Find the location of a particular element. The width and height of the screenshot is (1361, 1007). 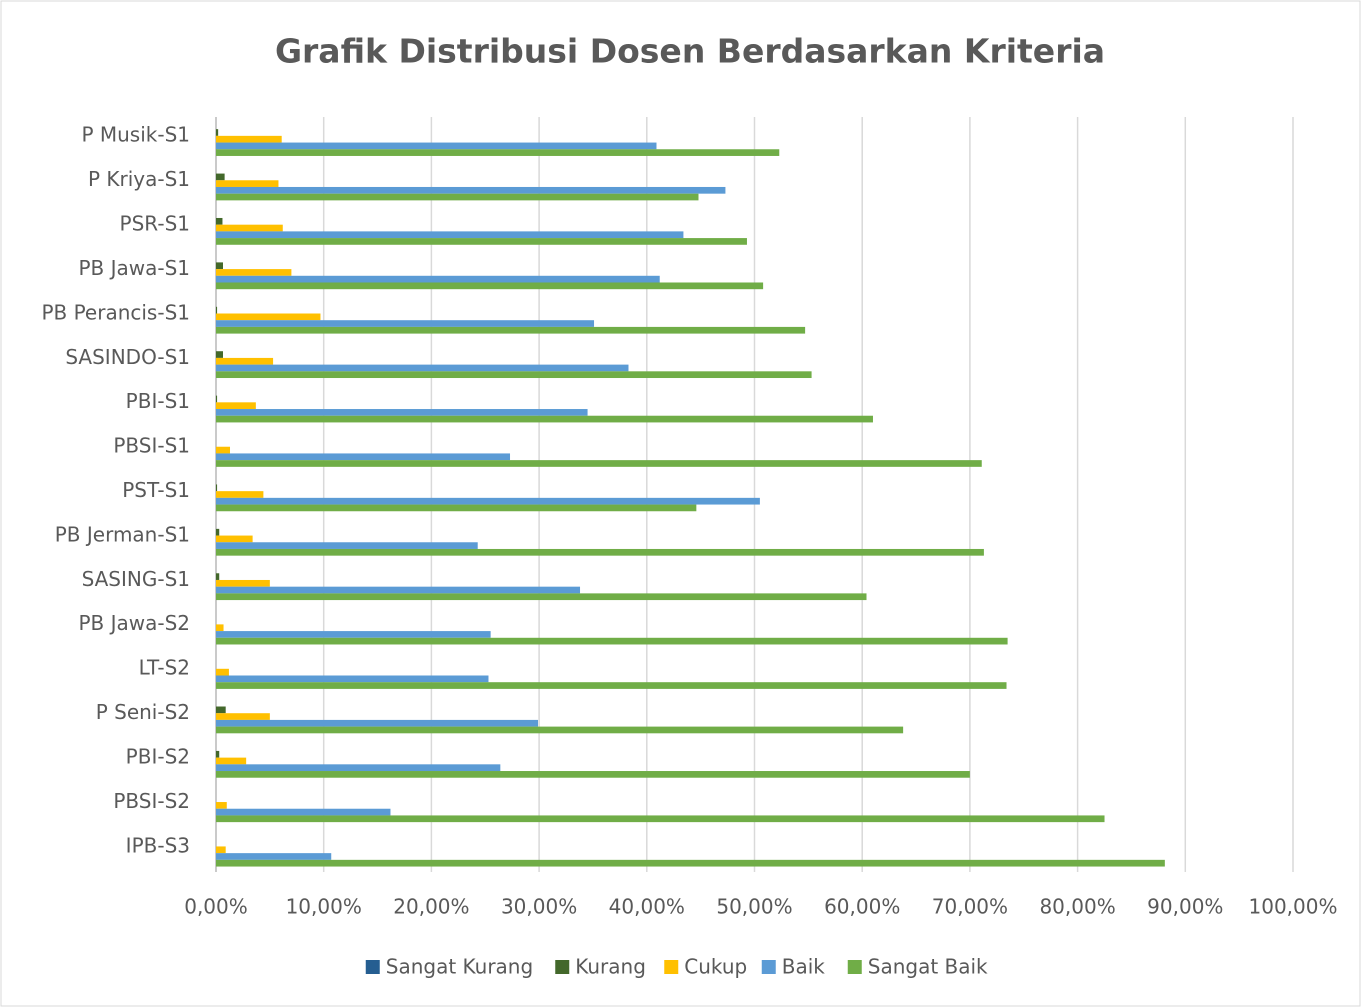

y-tick-label: PB Jawa-S1 is located at coordinates (134, 268).